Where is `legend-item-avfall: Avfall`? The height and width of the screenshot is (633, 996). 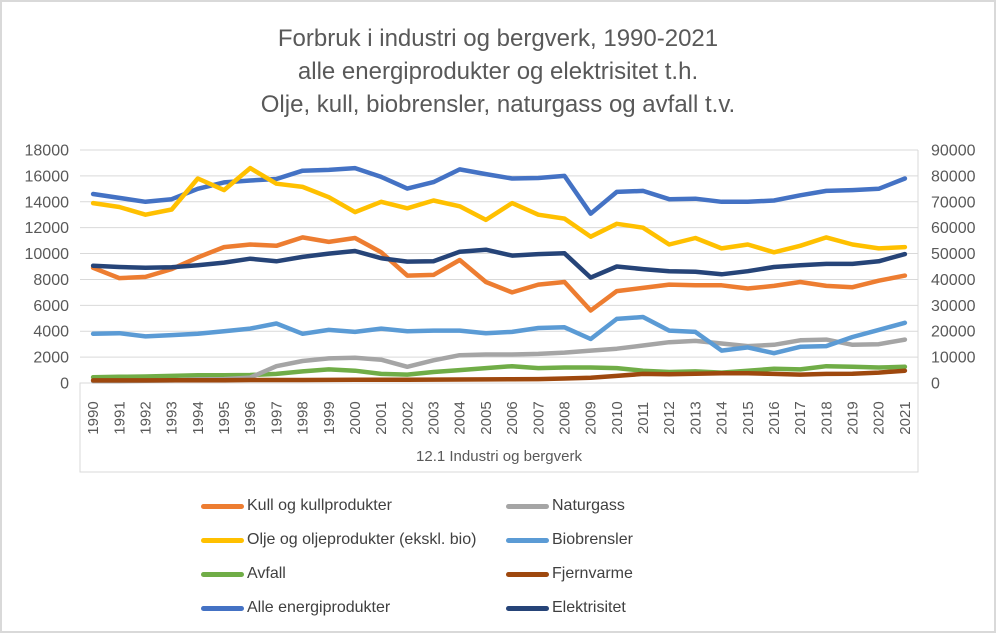
legend-item-avfall: Avfall is located at coordinates (353, 574).